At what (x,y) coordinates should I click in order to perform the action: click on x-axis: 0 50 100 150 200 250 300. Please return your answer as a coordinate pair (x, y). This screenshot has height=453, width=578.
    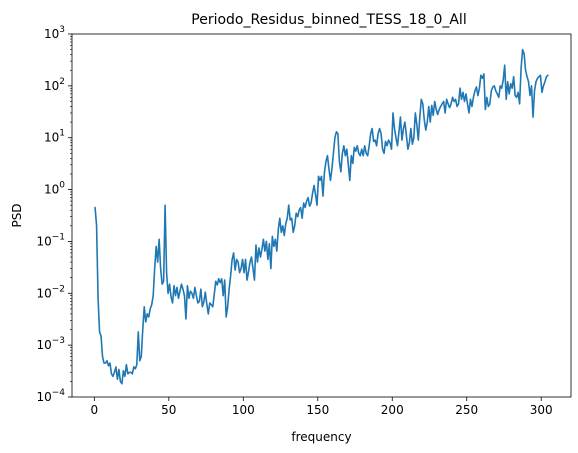
    Looking at the image, I should click on (322, 407).